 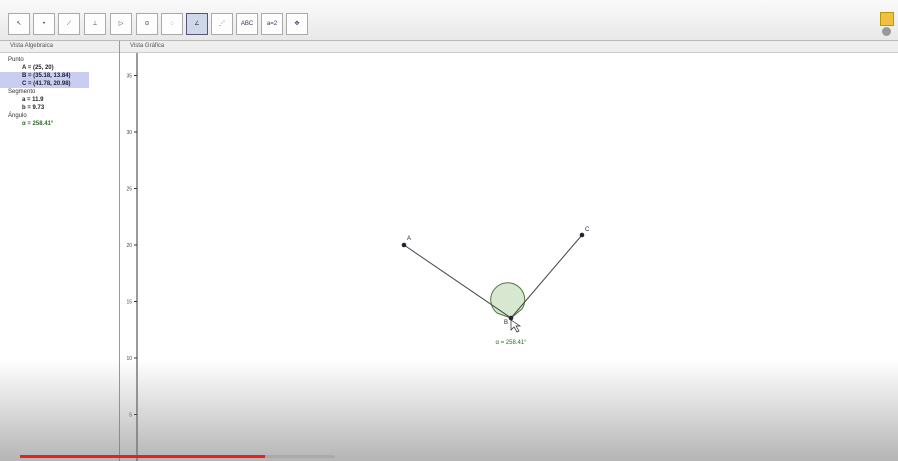 What do you see at coordinates (506, 323) in the screenshot?
I see `point-label: B` at bounding box center [506, 323].